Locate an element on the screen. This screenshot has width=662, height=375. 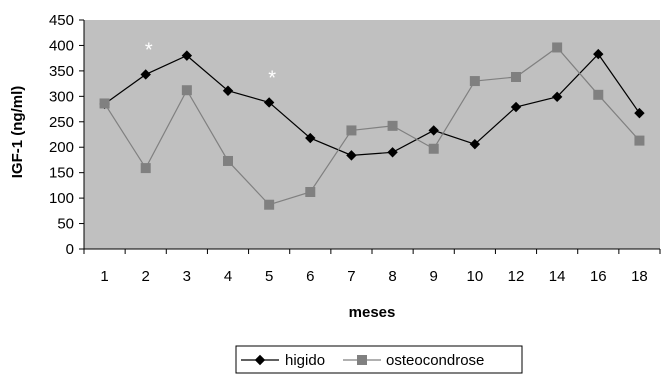
x-tick-label: 6 is located at coordinates (310, 276).